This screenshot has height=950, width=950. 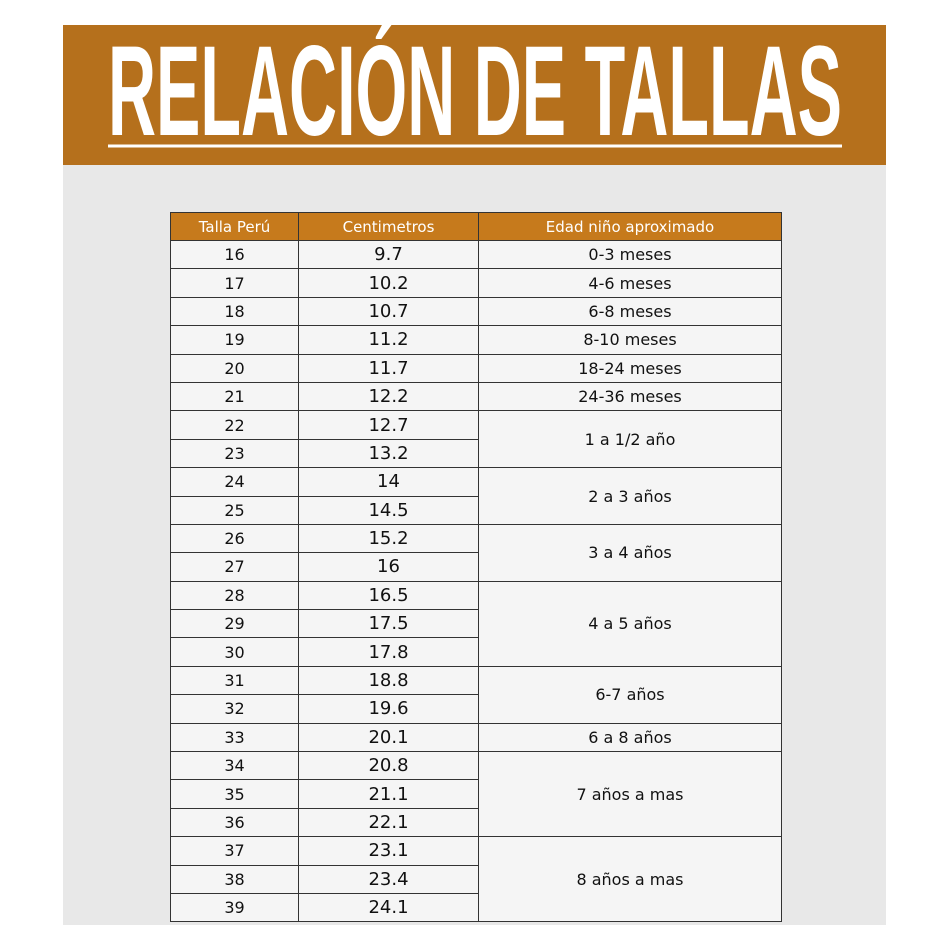 I want to click on age-cell: 7 años a mas, so click(x=630, y=794).